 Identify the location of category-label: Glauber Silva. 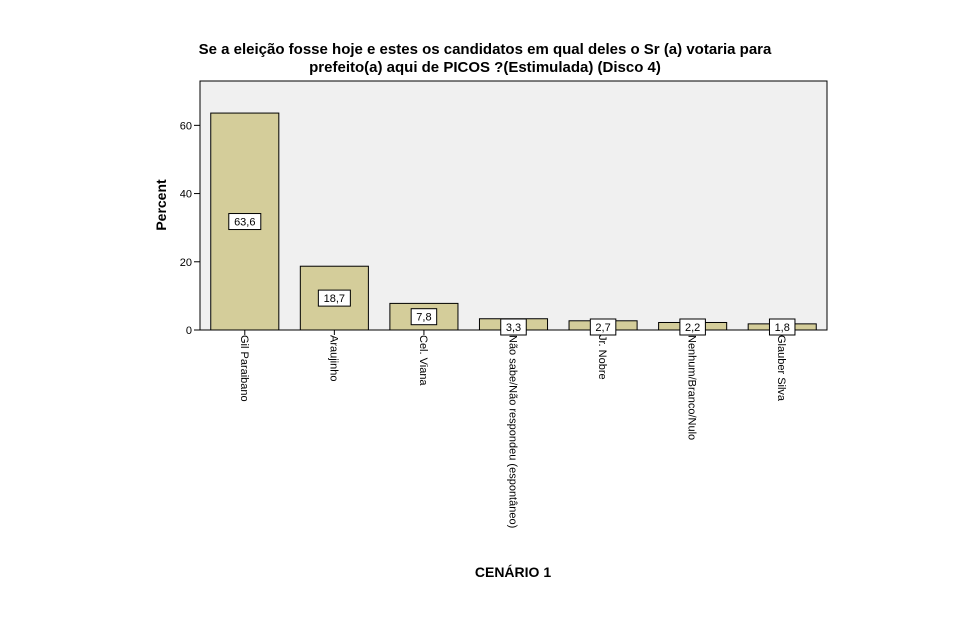
(781, 368).